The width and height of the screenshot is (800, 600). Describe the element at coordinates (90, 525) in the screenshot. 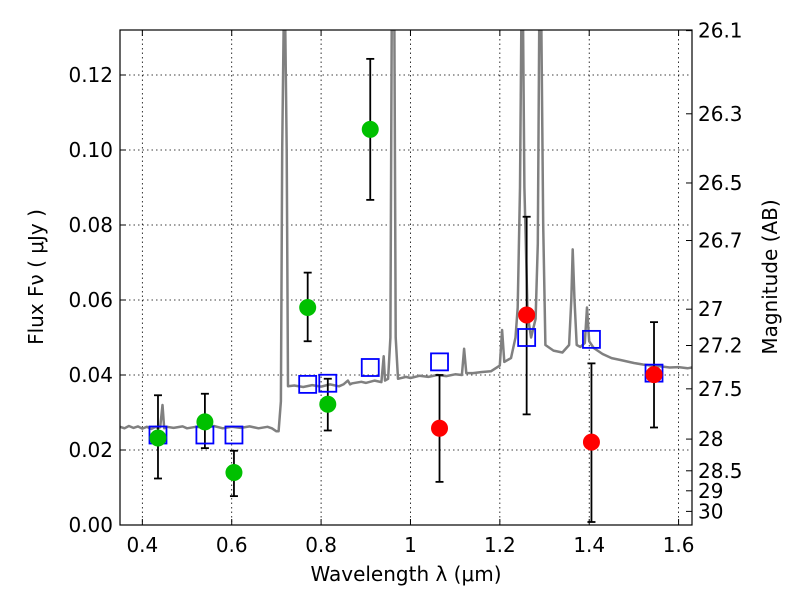

I see `y-tick-label: 0.00` at that location.